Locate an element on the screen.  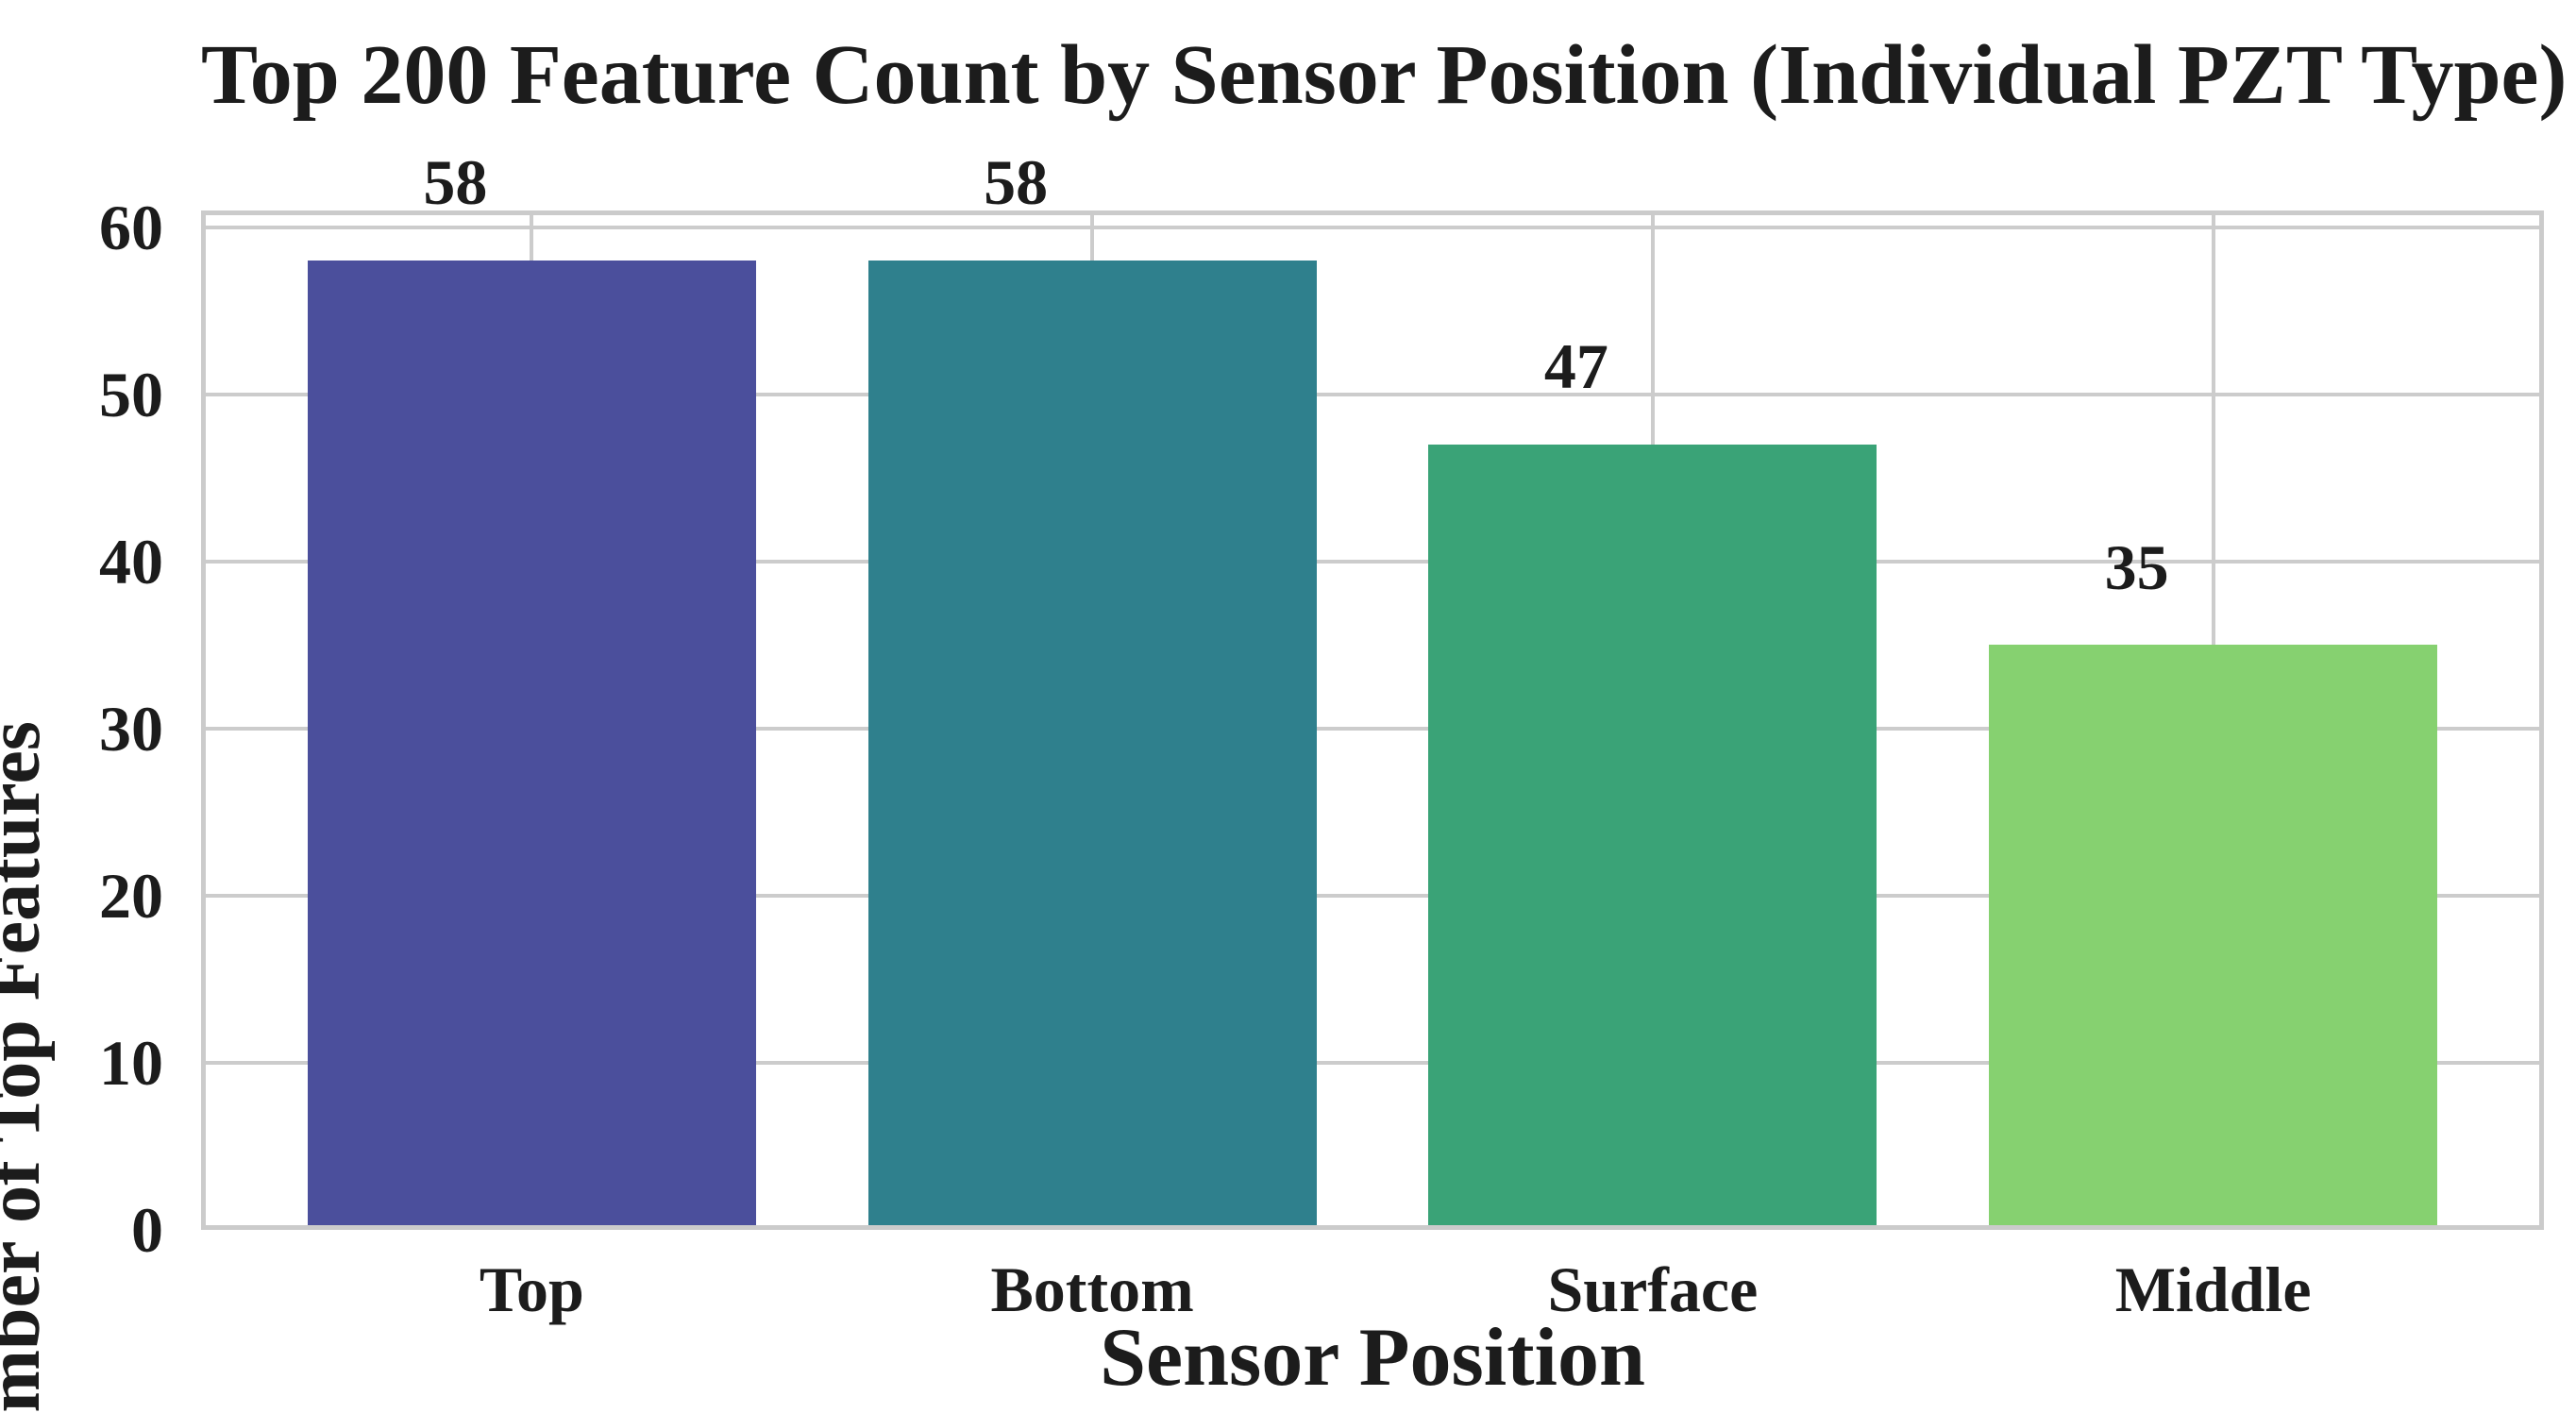
bar-value-label-top: 58 is located at coordinates (455, 182).